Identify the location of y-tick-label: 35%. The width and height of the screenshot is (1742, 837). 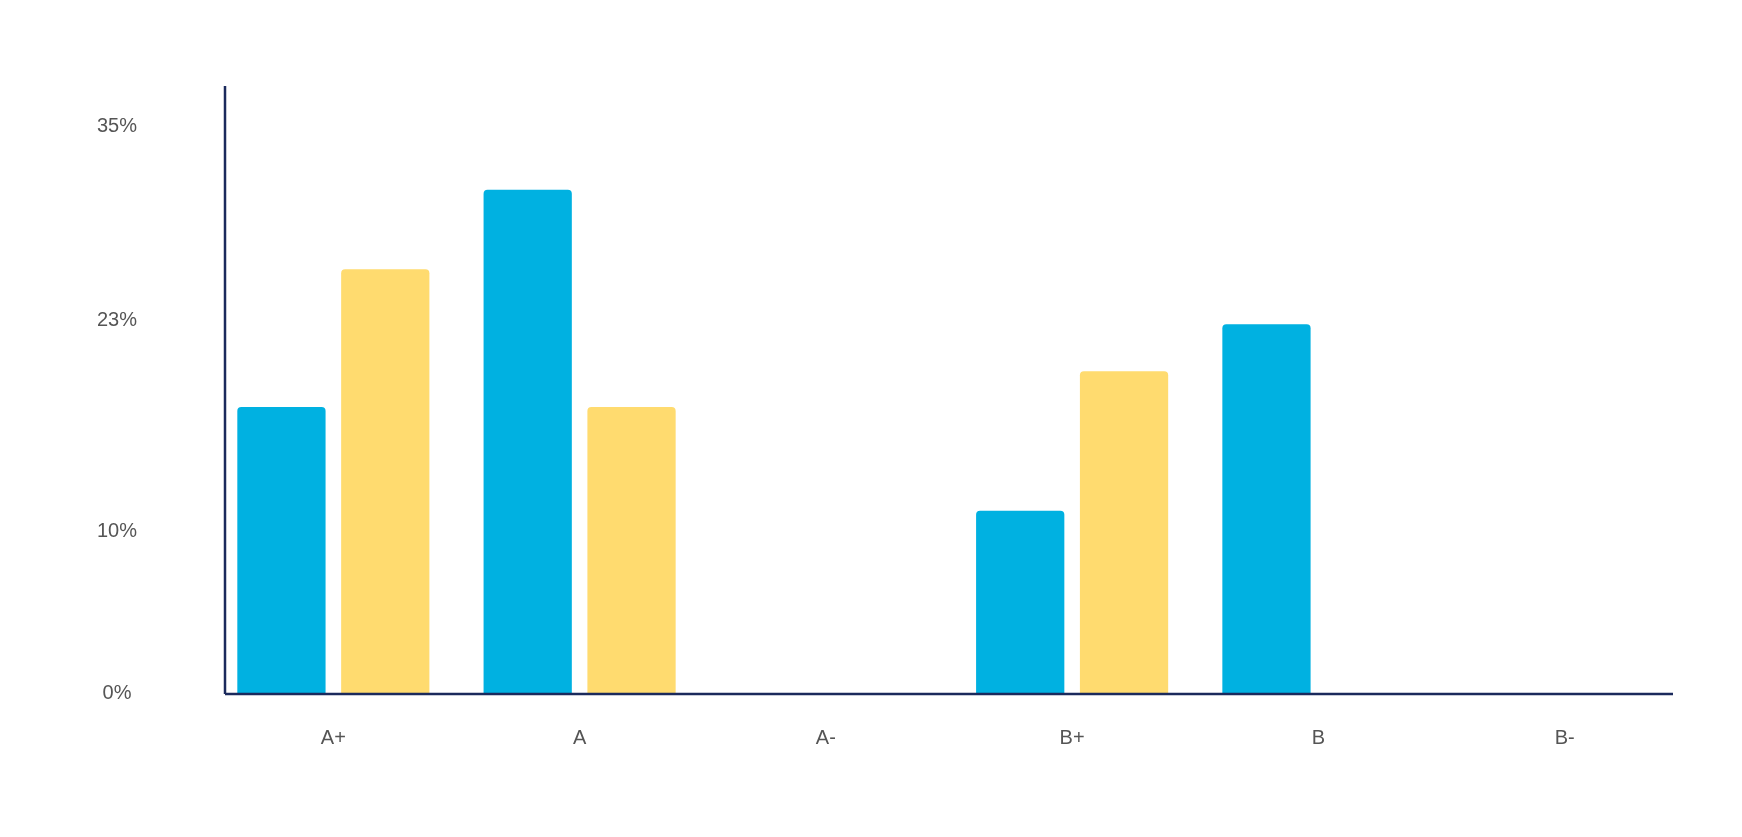
(117, 124).